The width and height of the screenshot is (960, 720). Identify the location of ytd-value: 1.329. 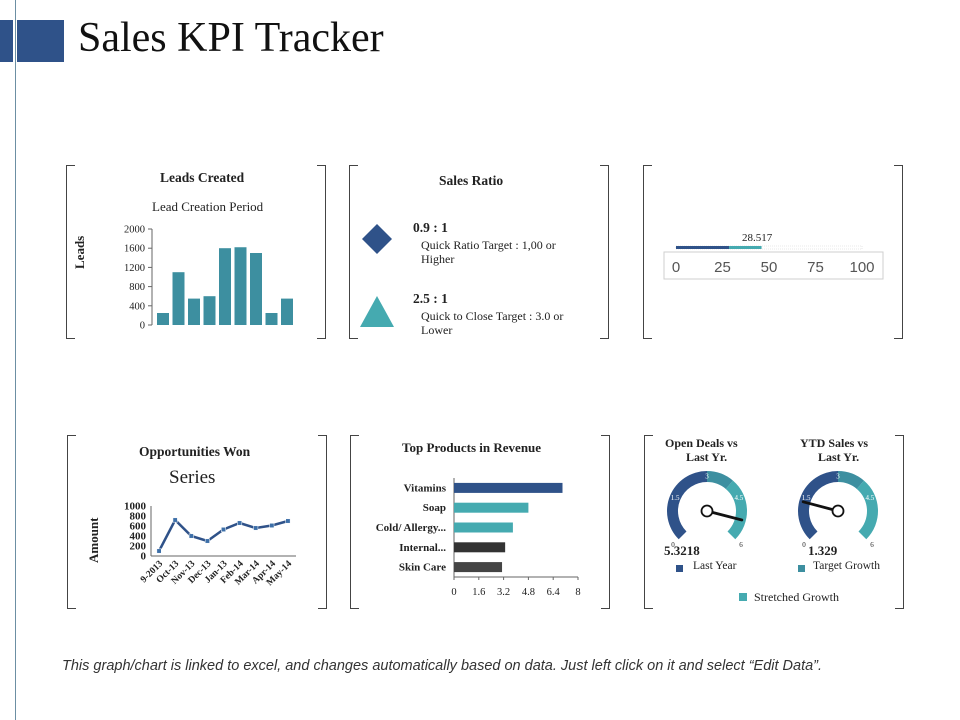
(823, 550).